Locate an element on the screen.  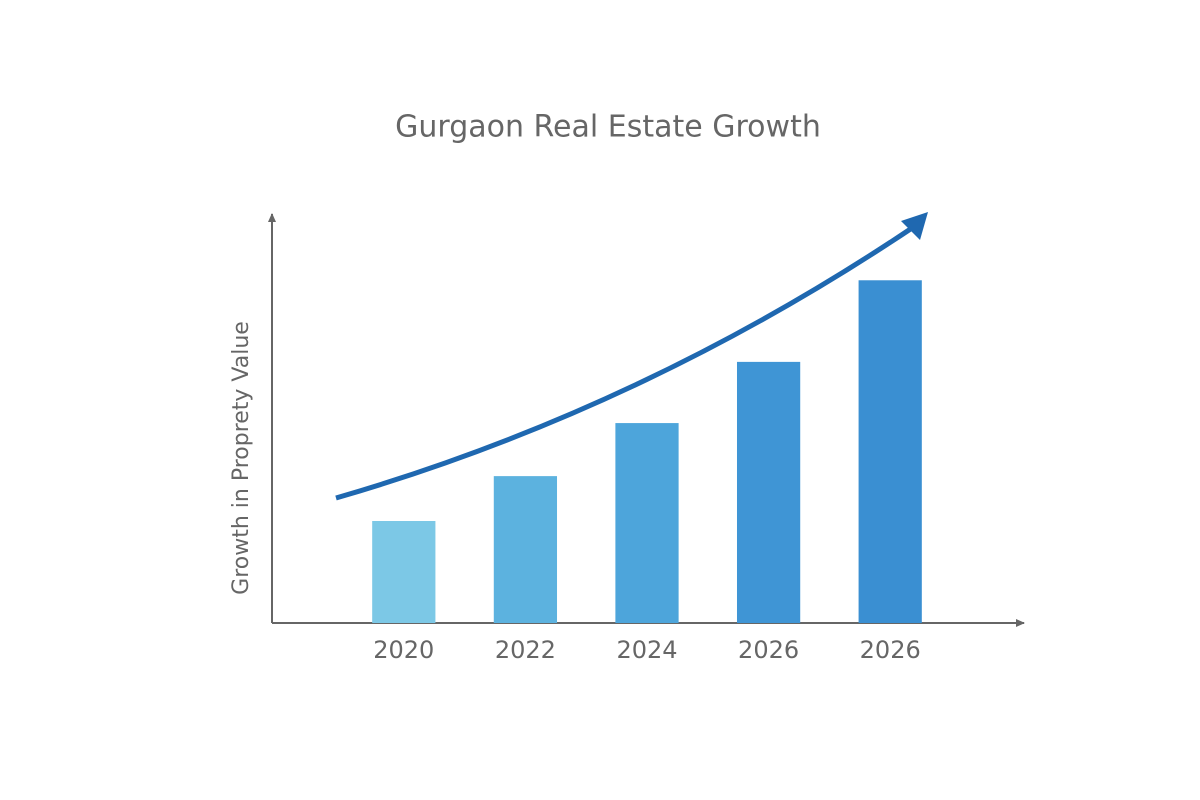
y-axis-label: Growth in Proprety Value is located at coordinates (241, 458).